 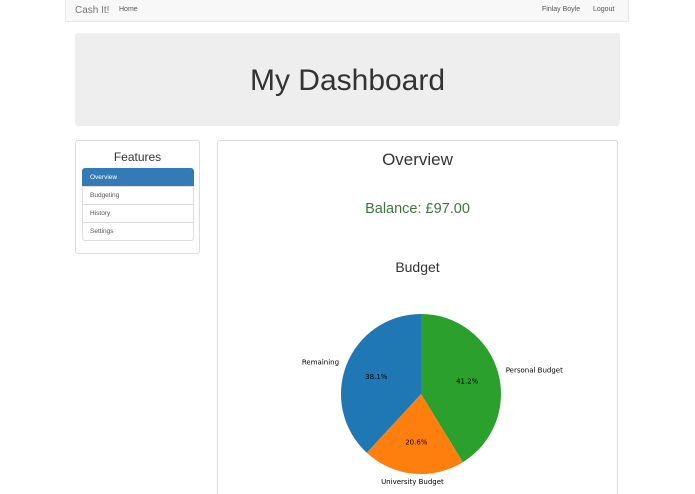 I want to click on pie-category-label: University Budget, so click(x=412, y=482).